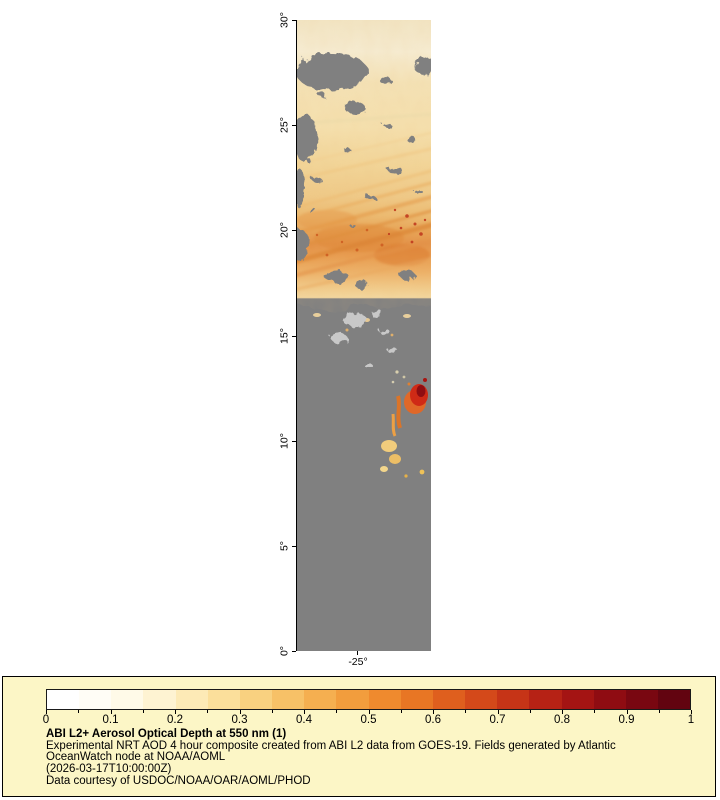  I want to click on lat-tick-label: 5°, so click(284, 545).